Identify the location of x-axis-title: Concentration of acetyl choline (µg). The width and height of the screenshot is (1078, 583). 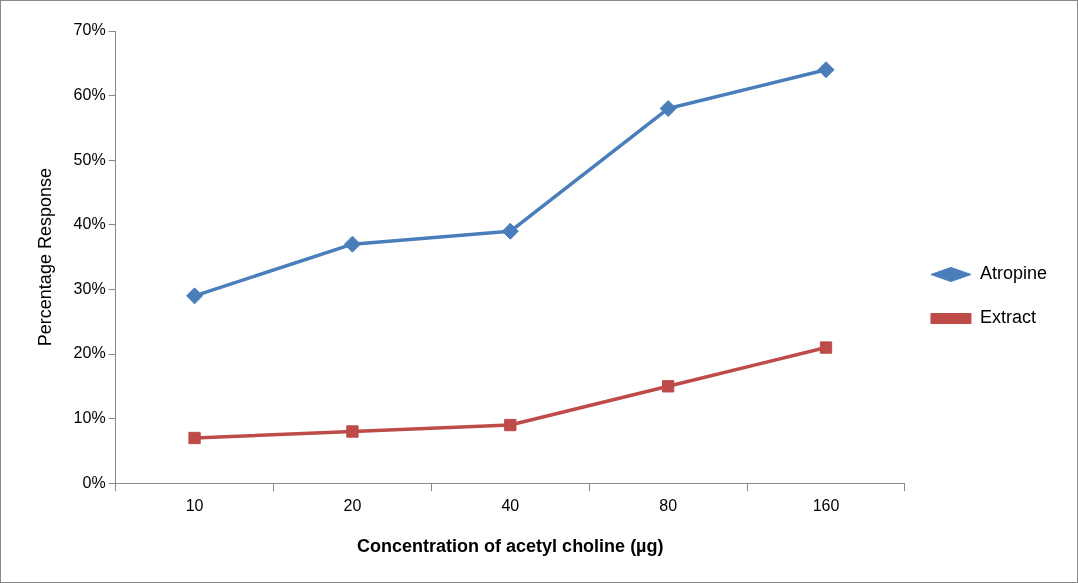
(510, 546).